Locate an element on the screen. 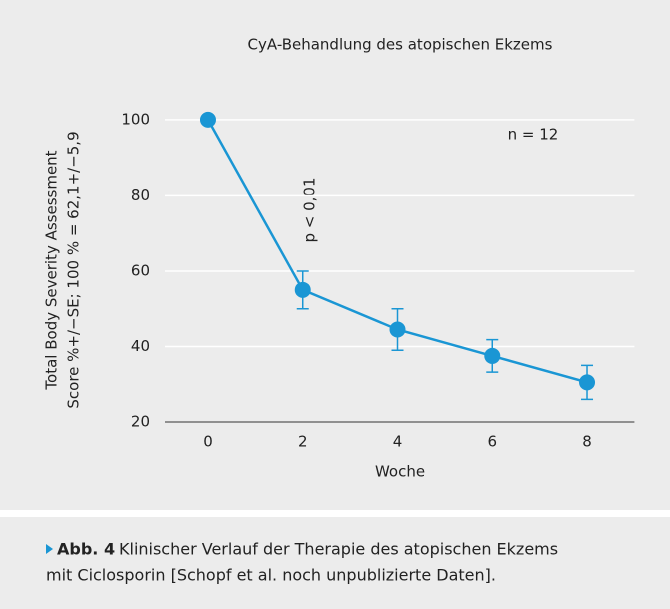 This screenshot has height=609, width=670. x-tick-label: 4 is located at coordinates (398, 442).